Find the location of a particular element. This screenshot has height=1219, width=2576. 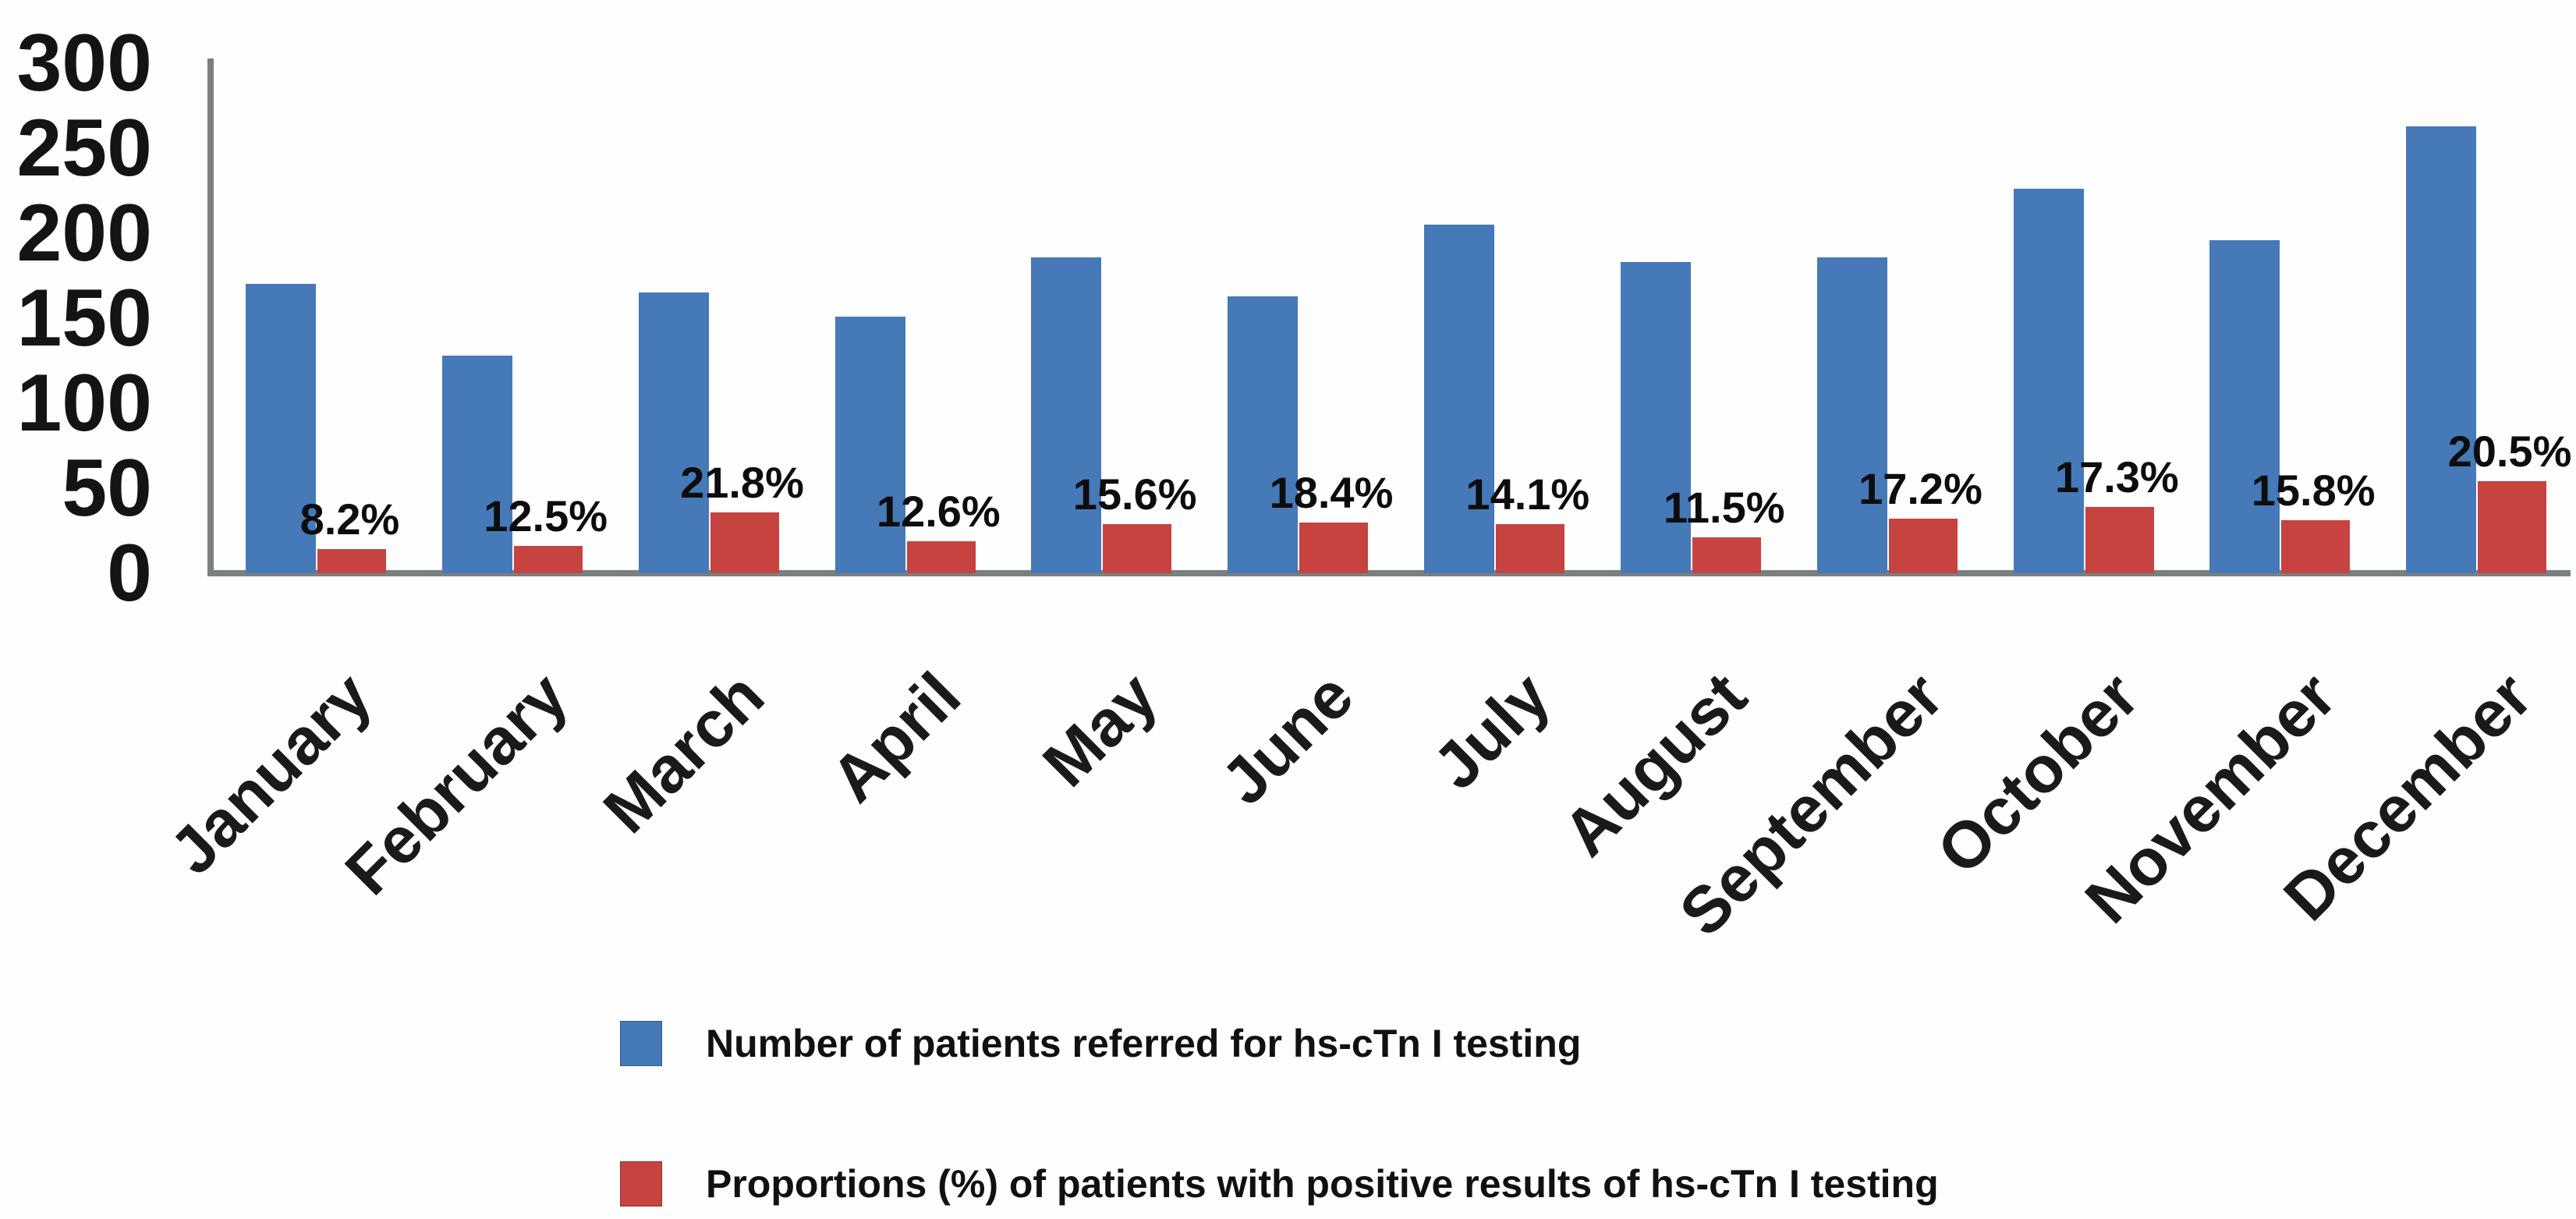

percent-label-february: 12.5% is located at coordinates (546, 516).